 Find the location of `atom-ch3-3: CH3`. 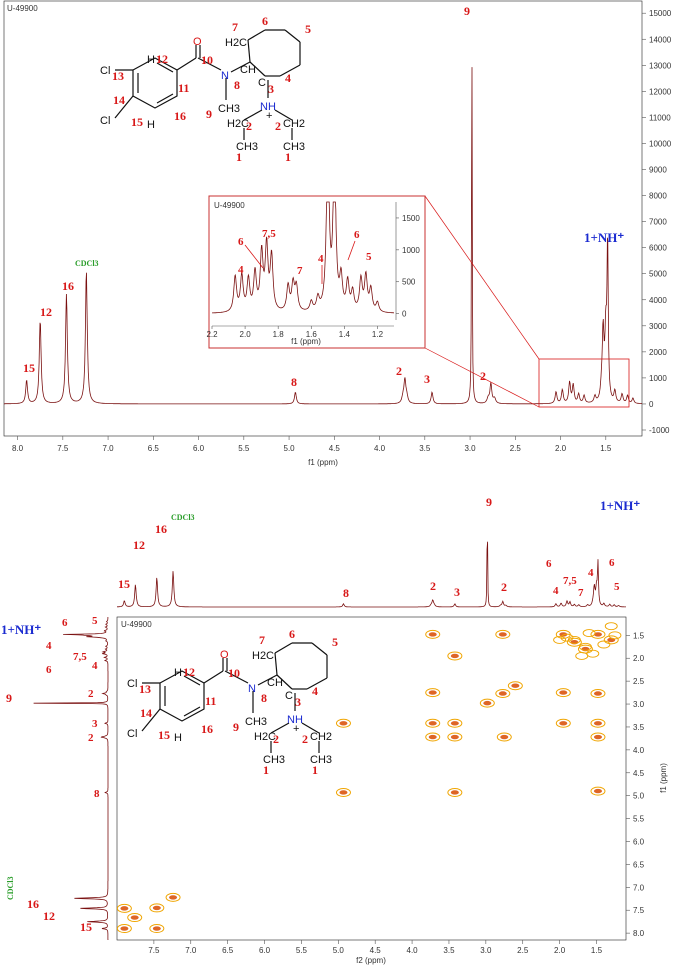

atom-ch3-3: CH3 is located at coordinates (294, 147).